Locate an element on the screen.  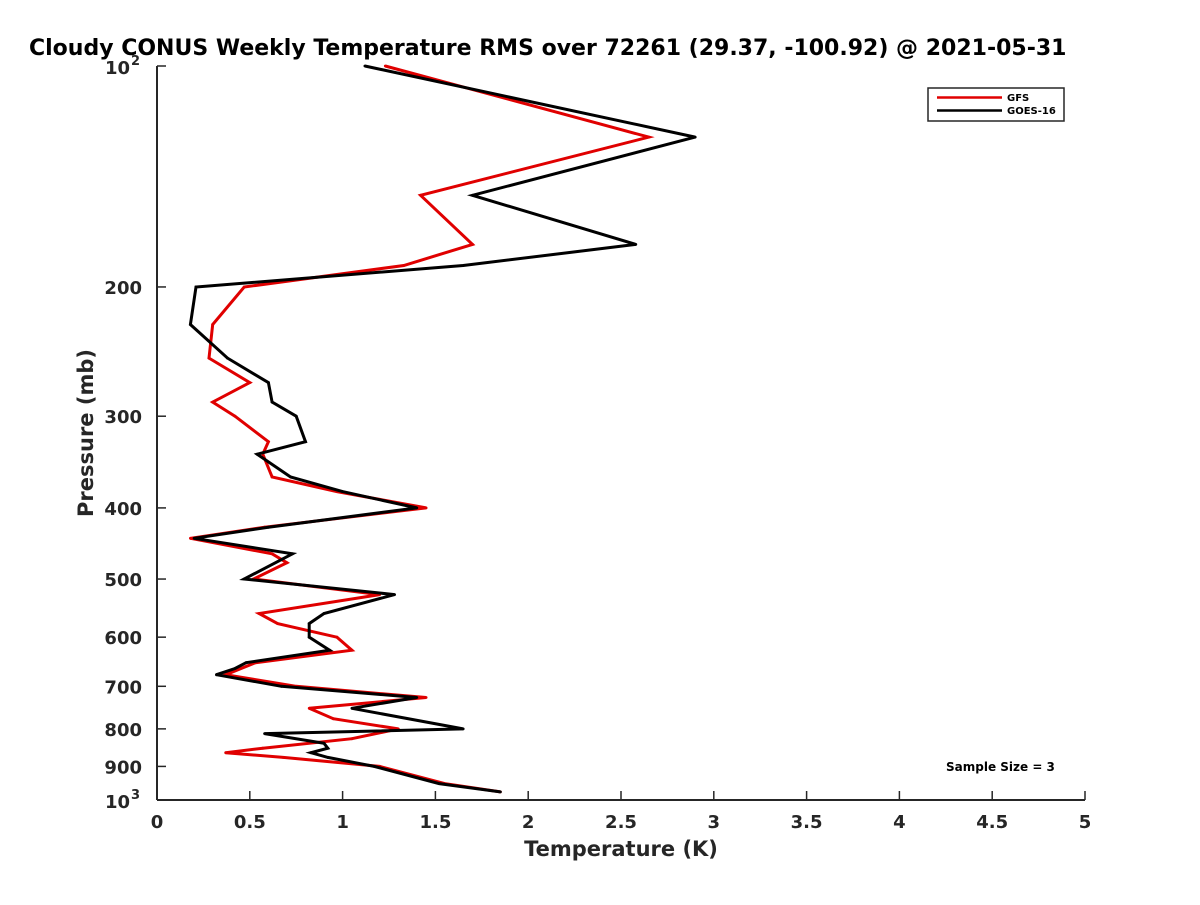
x-ticks: 0 0.5 1 1.5 2 2.5 3 3.5 4 4.5 5 is located at coordinates (621, 812).